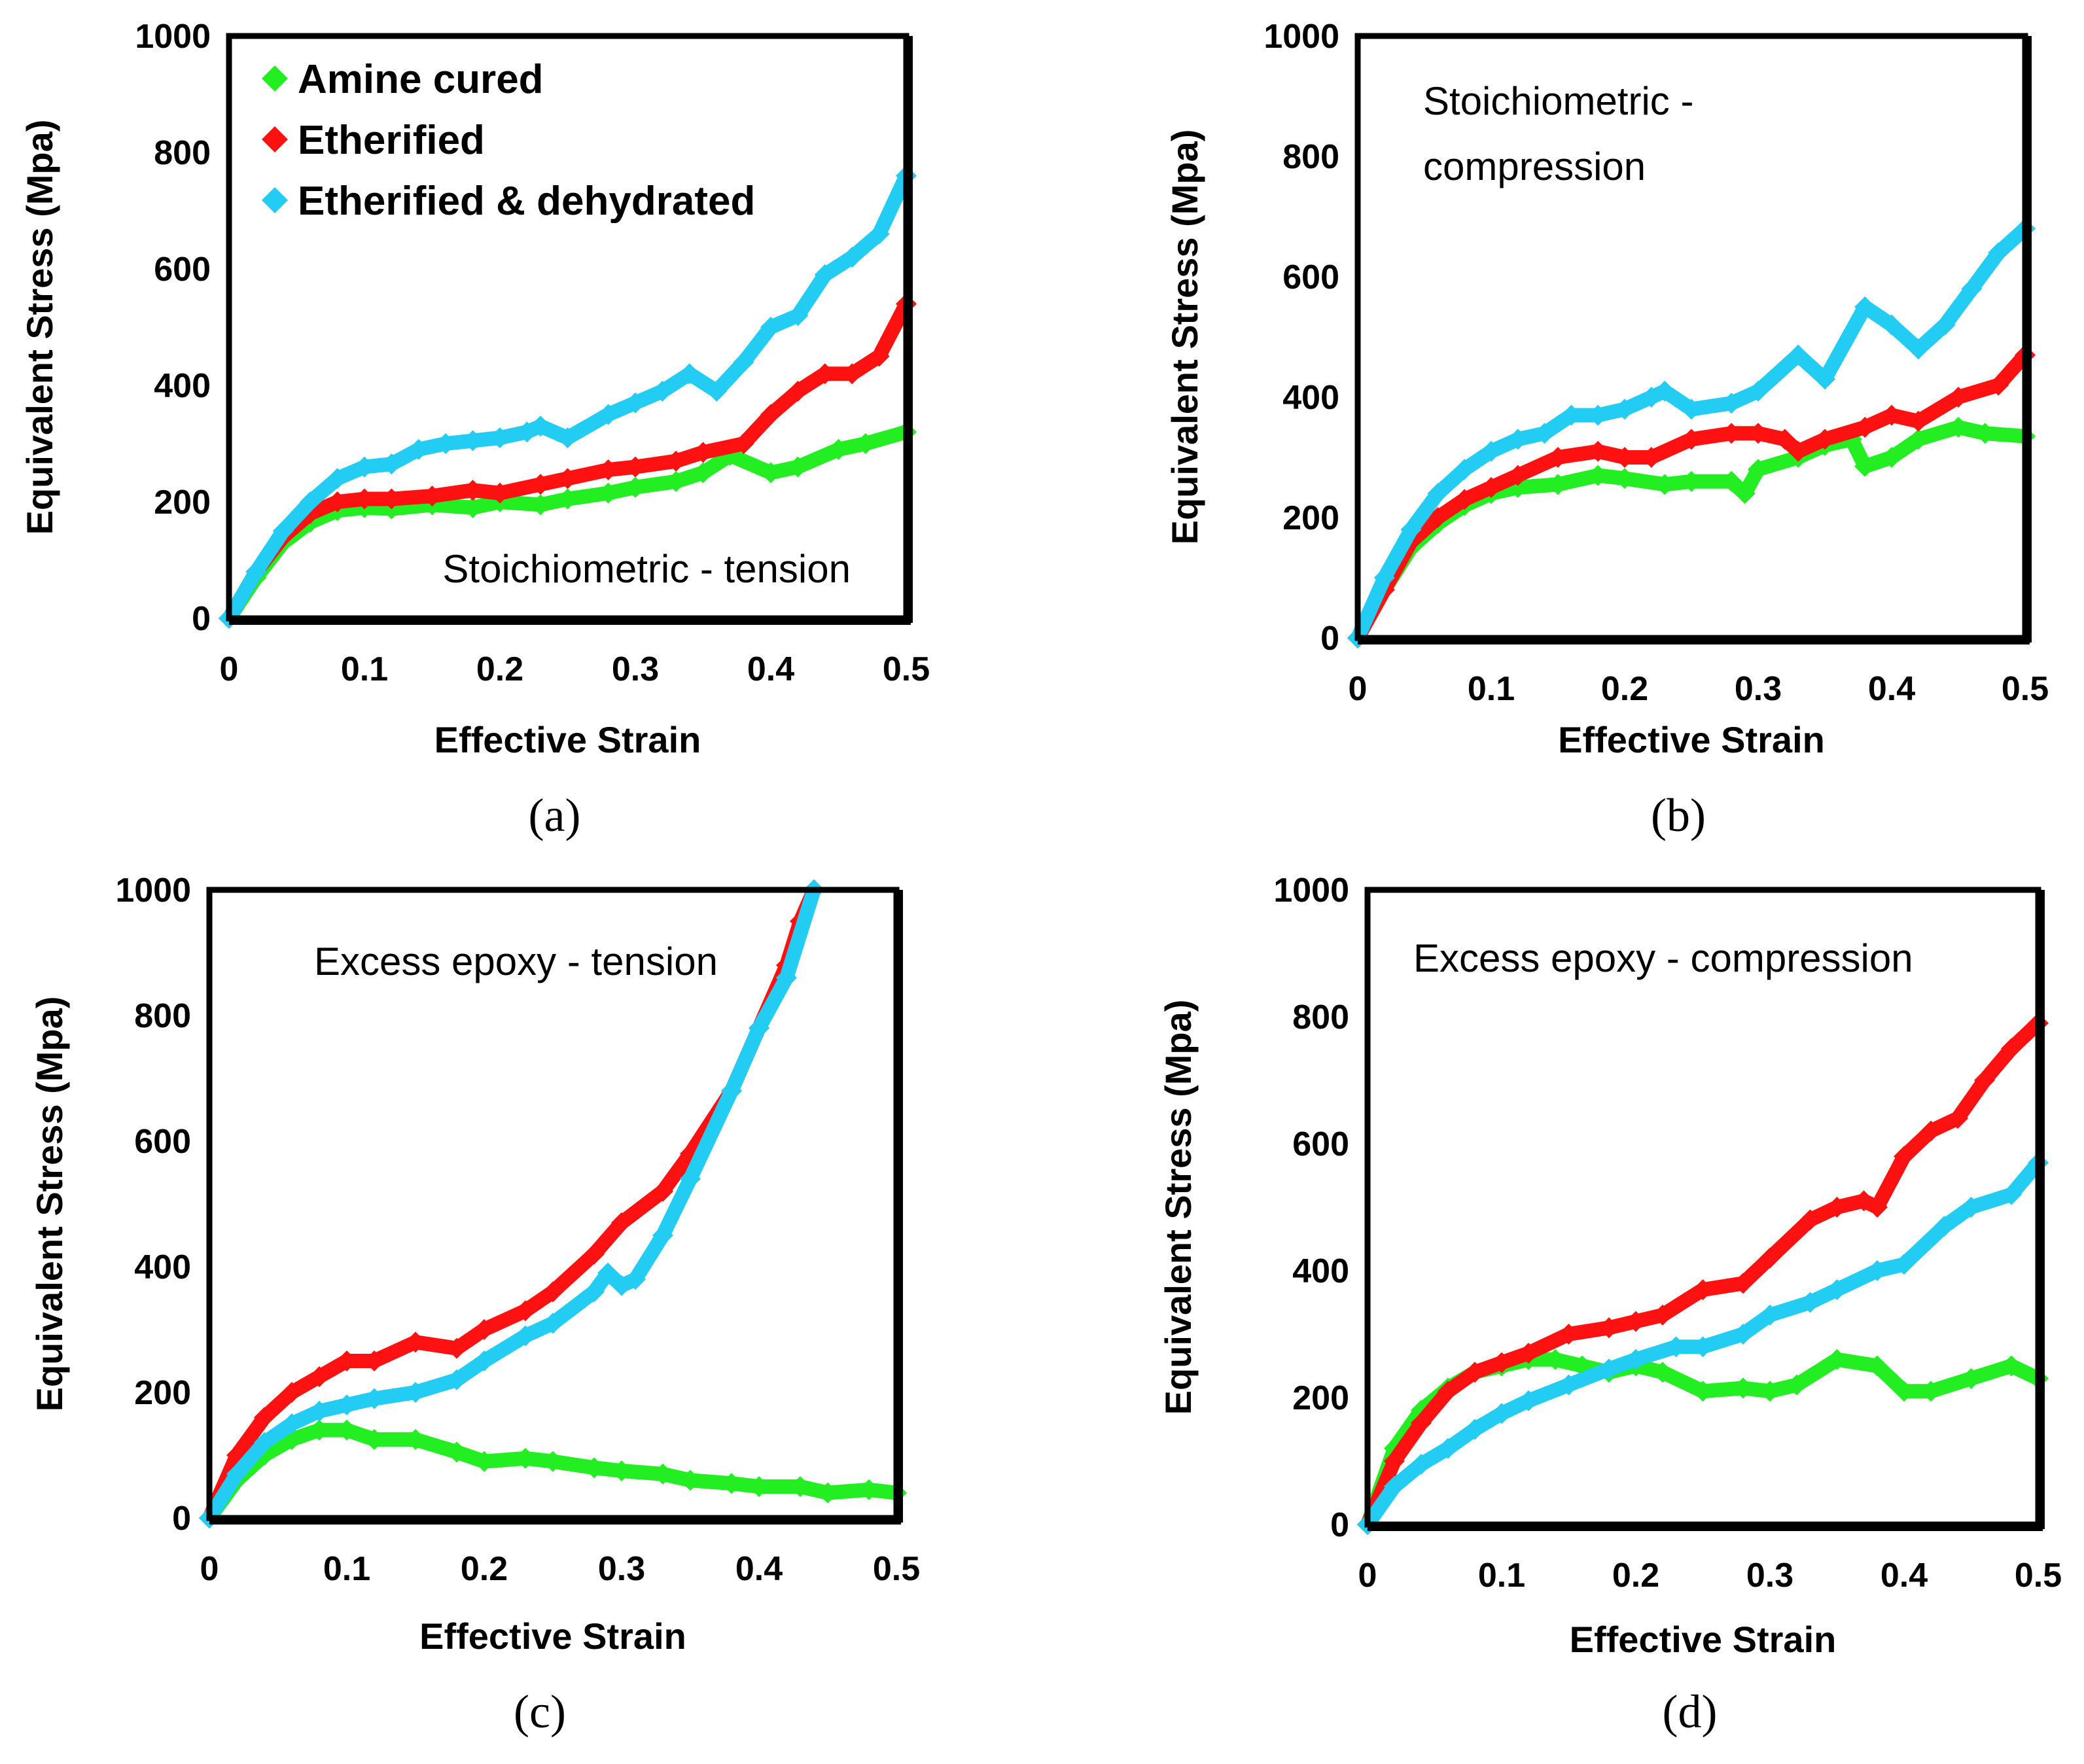 This screenshot has width=2084, height=1764. Describe the element at coordinates (1535, 166) in the screenshot. I see `chart-annotation-line-2: compression` at that location.